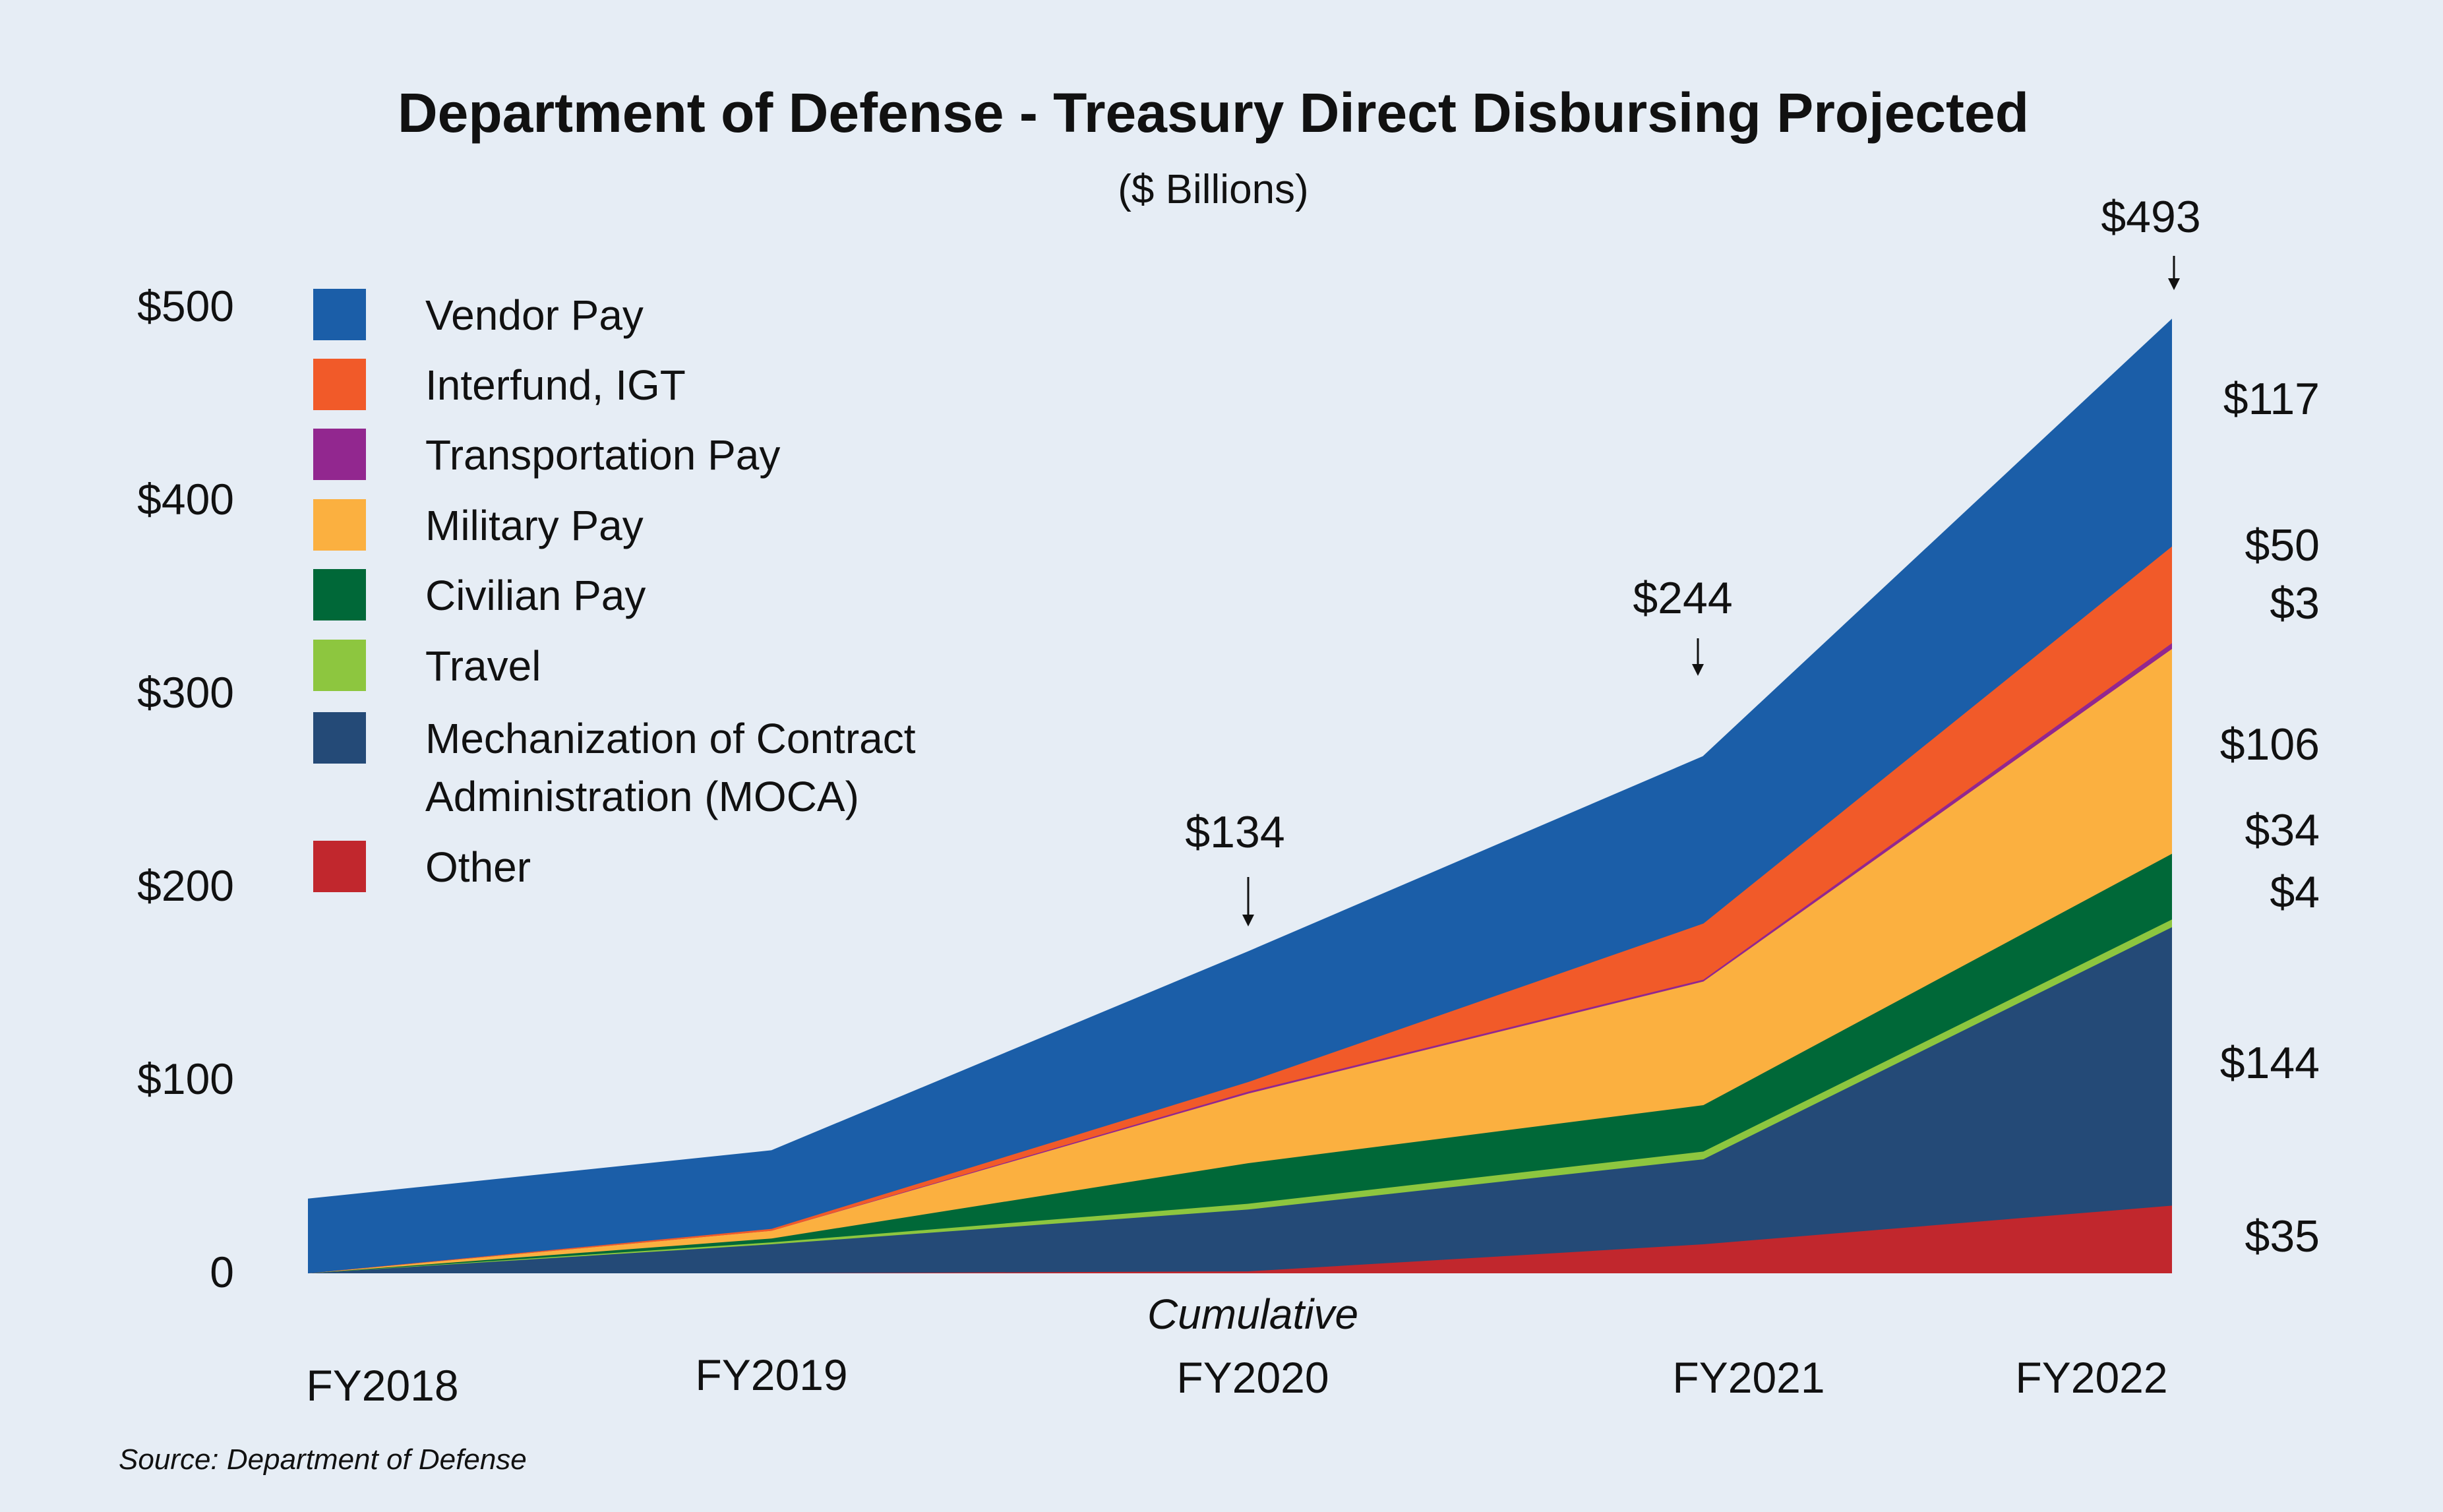 The image size is (2443, 1512). Describe the element at coordinates (186, 1078) in the screenshot. I see `y-tick-label: $100` at that location.